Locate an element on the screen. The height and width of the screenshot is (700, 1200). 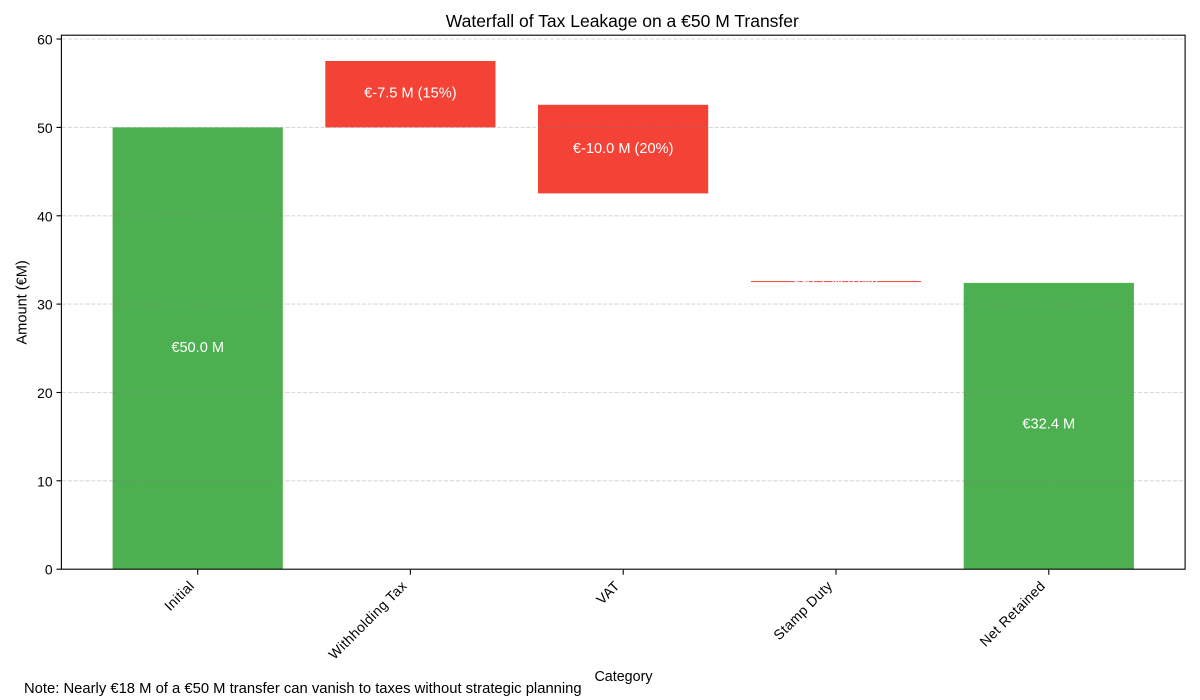
svg-text: €-10.0 M (20%) is located at coordinates (623, 149).